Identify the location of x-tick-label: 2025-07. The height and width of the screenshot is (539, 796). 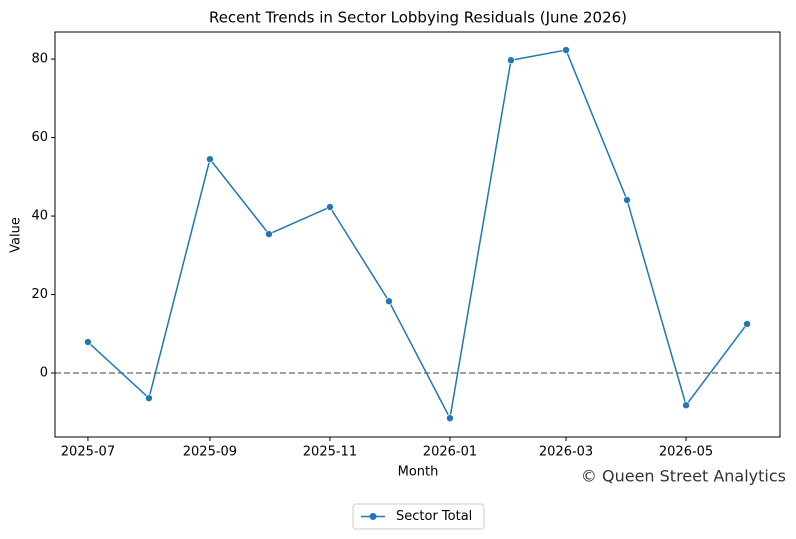
(88, 452).